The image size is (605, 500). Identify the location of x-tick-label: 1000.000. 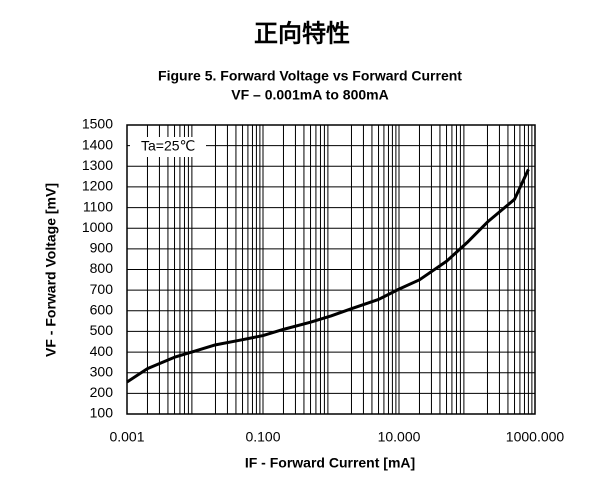
(535, 437).